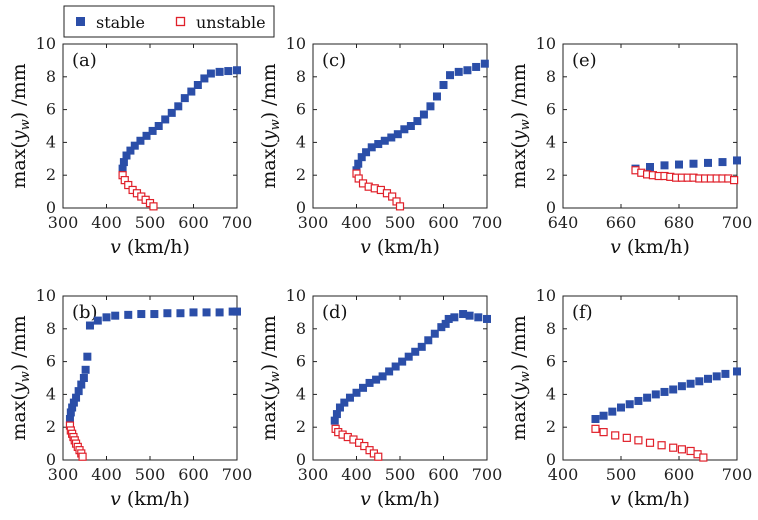 This screenshot has height=520, width=758. What do you see at coordinates (650, 499) in the screenshot?
I see `x-axis-label-5: v (km/h)` at bounding box center [650, 499].